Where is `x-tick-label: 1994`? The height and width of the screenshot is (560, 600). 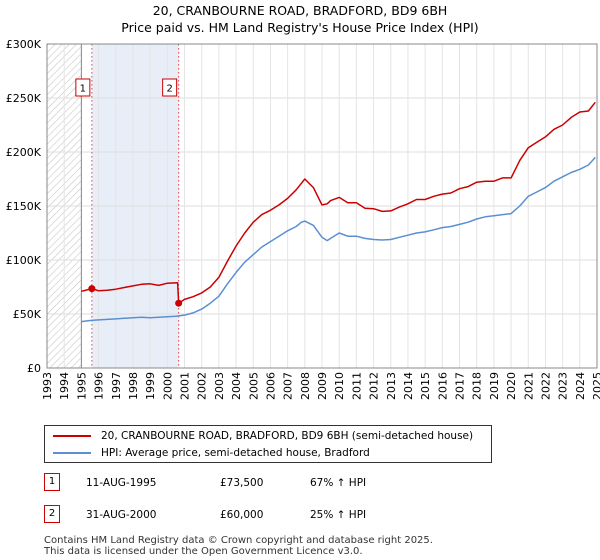 x-tick-label: 1994 is located at coordinates (64, 386).